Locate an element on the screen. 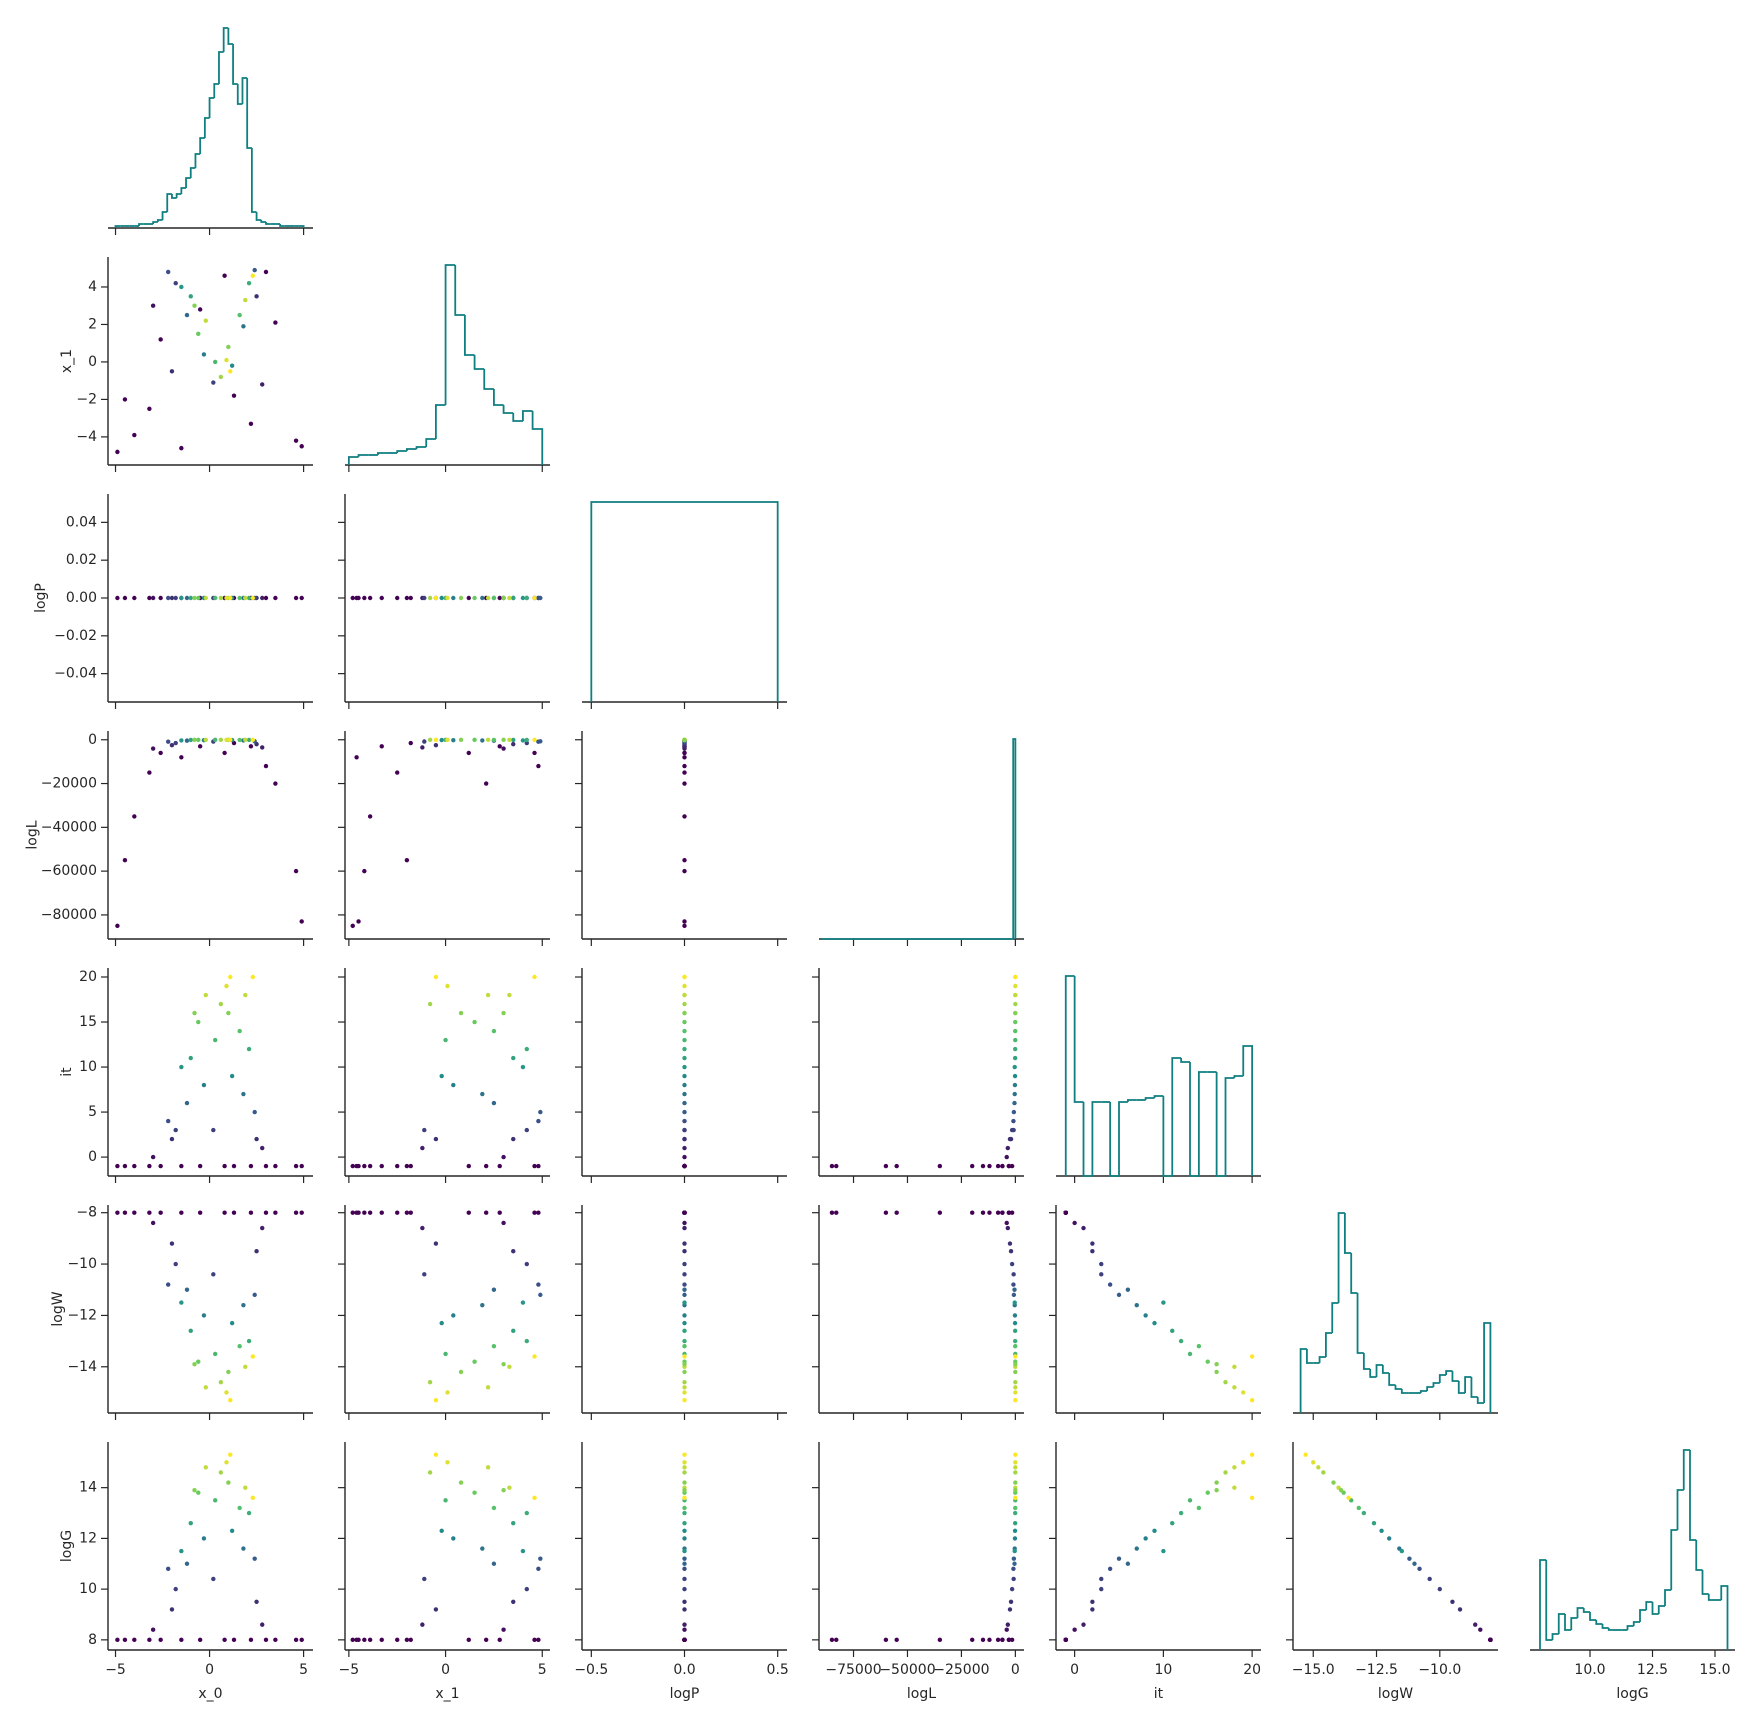 This screenshot has width=1742, height=1712. x-axis-title: logP is located at coordinates (685, 1694).